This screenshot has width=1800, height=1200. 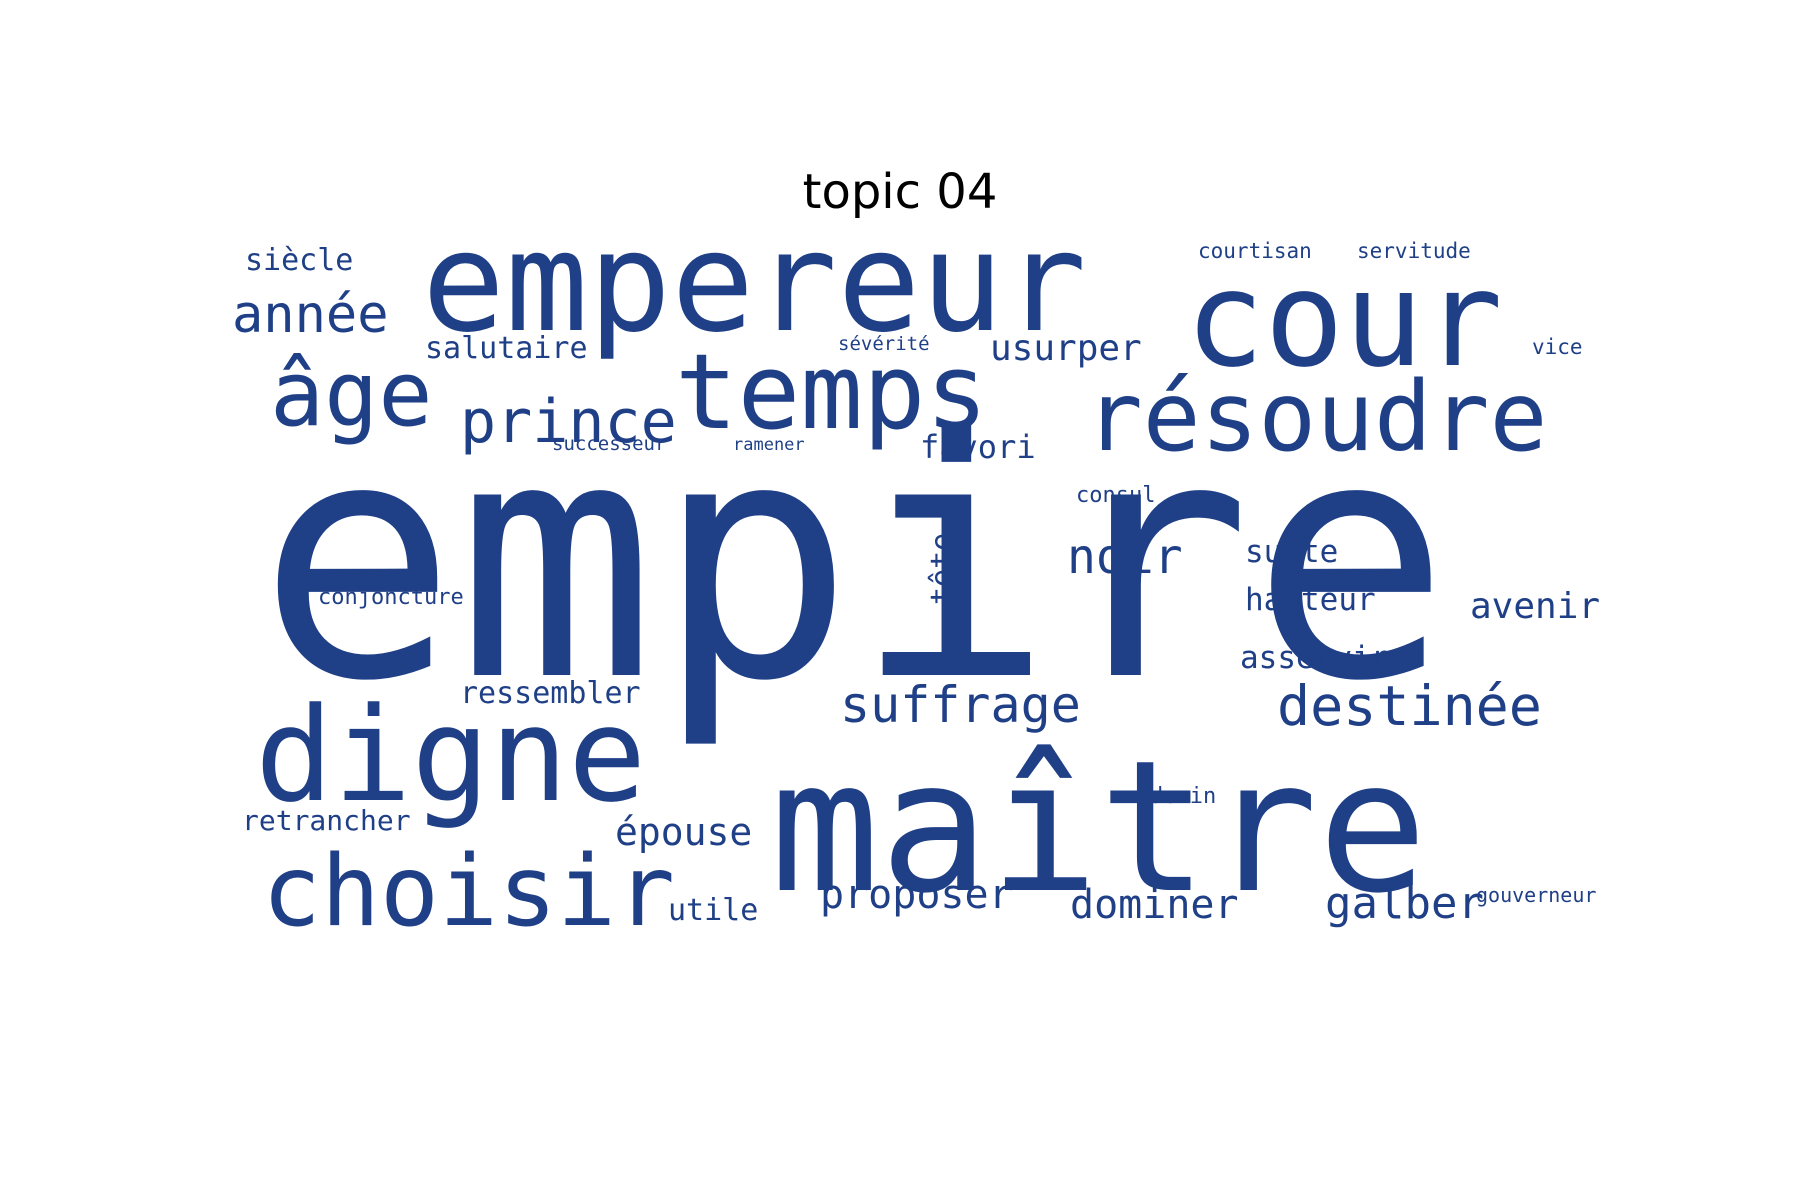 What do you see at coordinates (960, 705) in the screenshot?
I see `word-suffrage: suffrage` at bounding box center [960, 705].